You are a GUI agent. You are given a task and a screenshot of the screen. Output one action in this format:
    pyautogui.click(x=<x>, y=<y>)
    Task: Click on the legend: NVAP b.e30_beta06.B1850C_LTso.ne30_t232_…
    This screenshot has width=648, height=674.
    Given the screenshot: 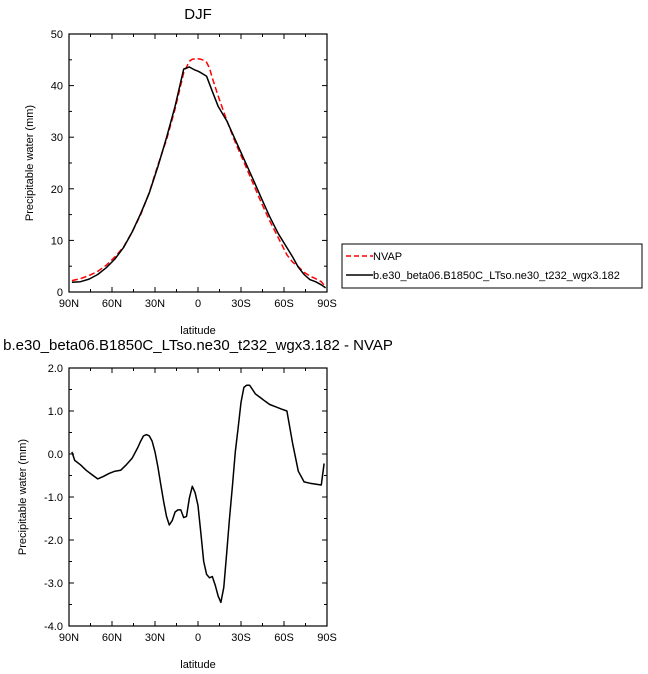 What is the action you would take?
    pyautogui.click(x=492, y=266)
    